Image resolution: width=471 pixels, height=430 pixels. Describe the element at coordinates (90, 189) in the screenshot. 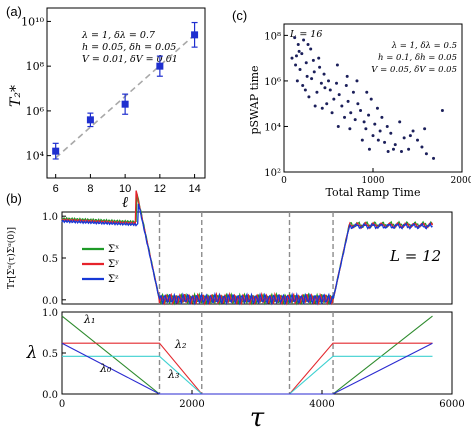

I see `panel-a-xtick-label: 8` at that location.